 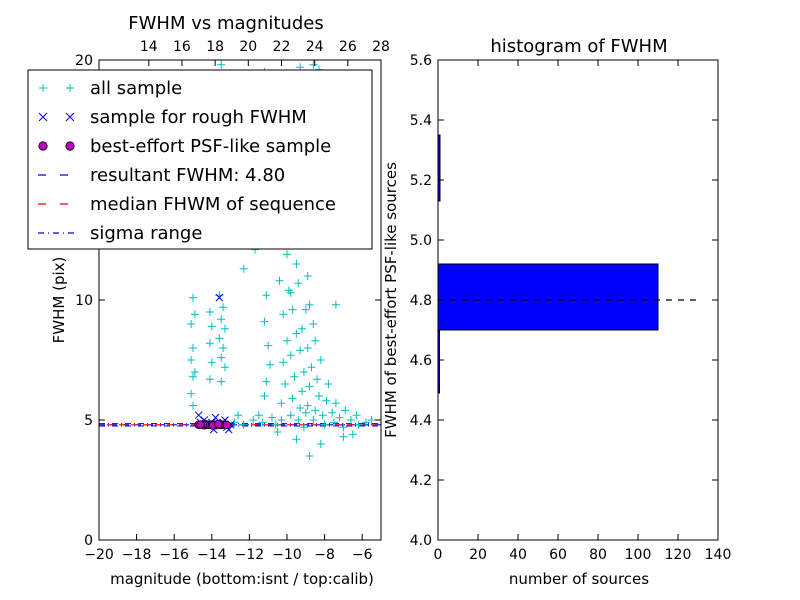 What do you see at coordinates (421, 421) in the screenshot?
I see `y-tick-label: 4.4` at bounding box center [421, 421].